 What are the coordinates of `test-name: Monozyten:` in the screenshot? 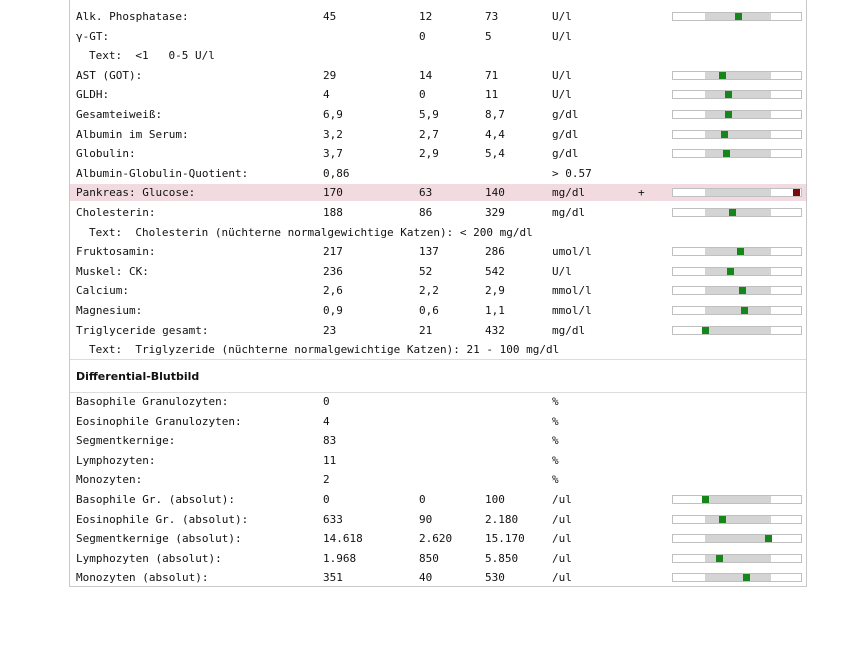 It's located at (109, 480).